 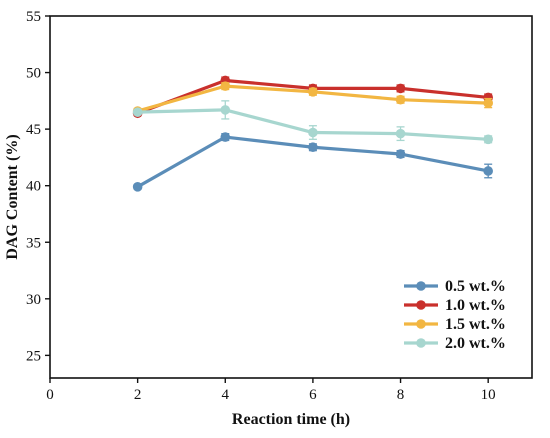 I want to click on legend-entry: 2.0 wt.%, so click(x=455, y=343).